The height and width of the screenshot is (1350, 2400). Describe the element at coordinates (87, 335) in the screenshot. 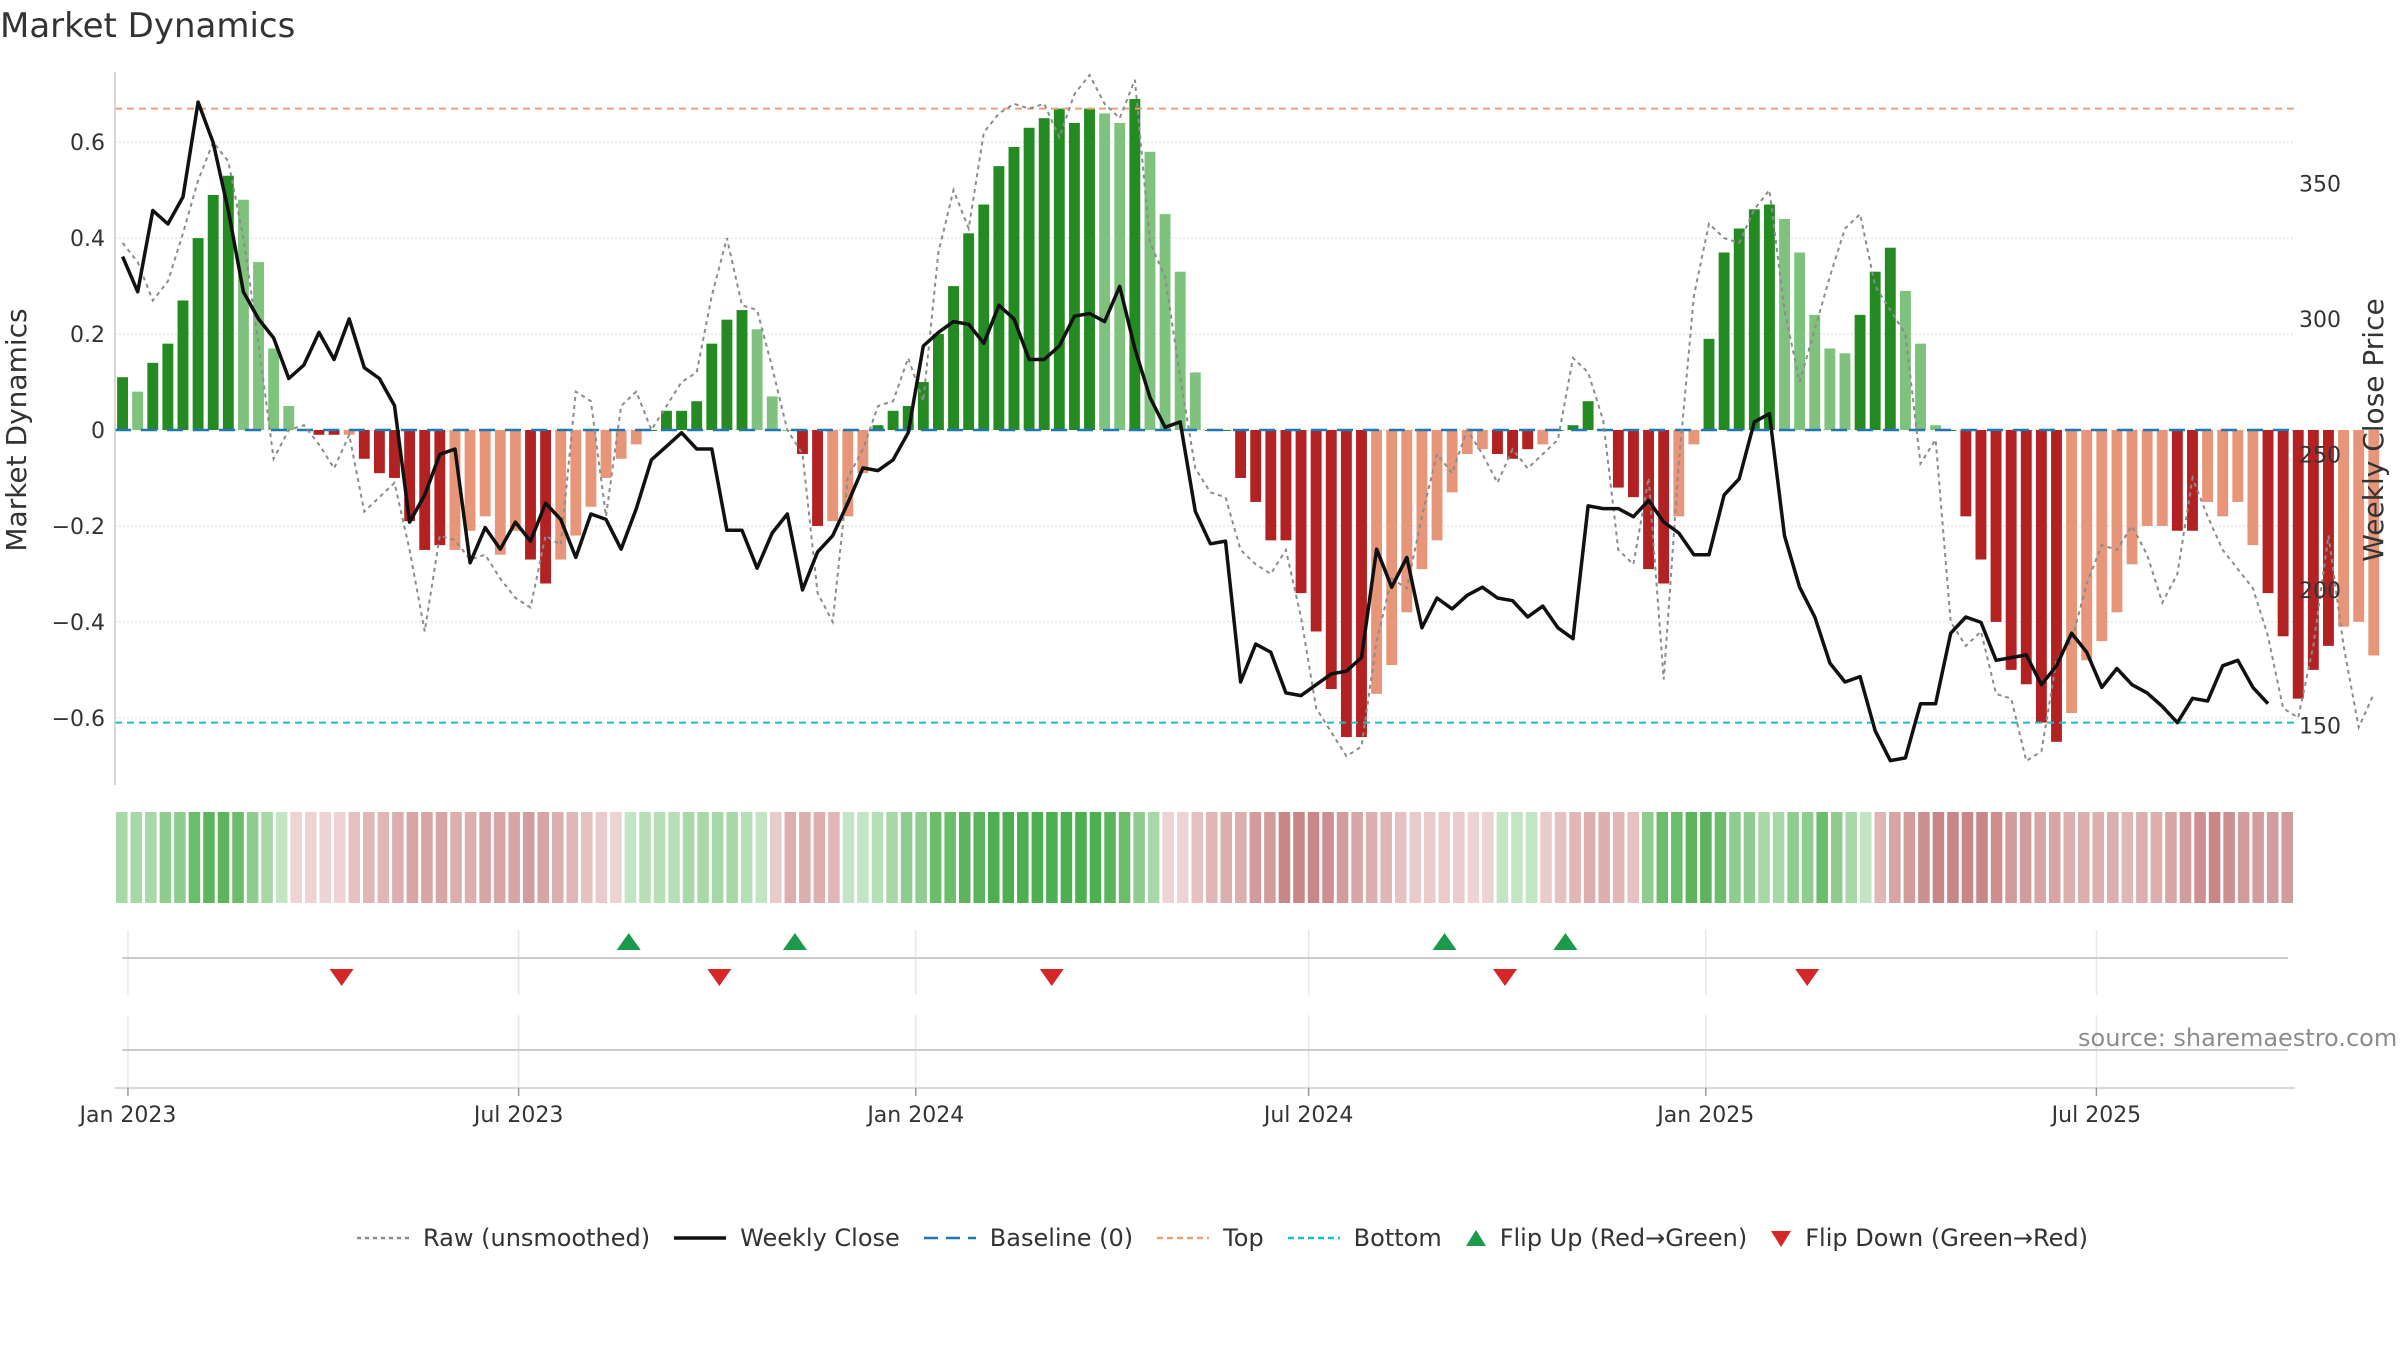

I see `y-tick-label: 0.2` at that location.